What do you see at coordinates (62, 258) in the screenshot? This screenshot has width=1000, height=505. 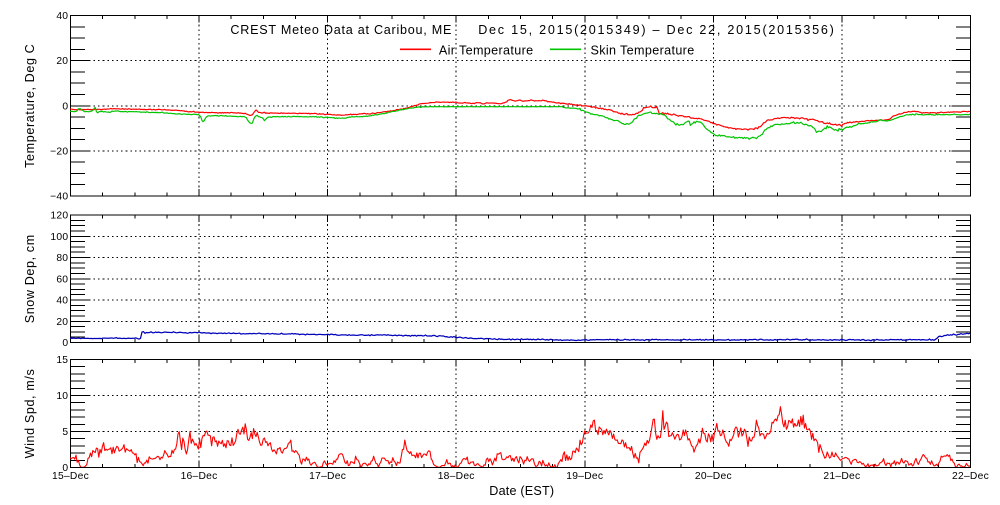 I see `svg-text: 80` at bounding box center [62, 258].